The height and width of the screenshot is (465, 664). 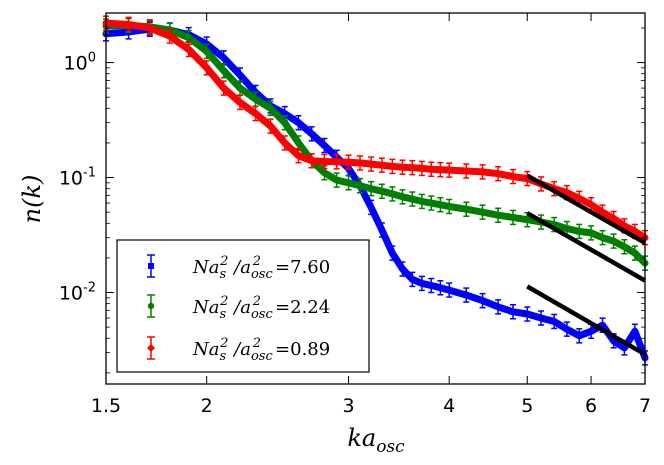 What do you see at coordinates (106, 406) in the screenshot?
I see `x-tick-label: 1.5` at bounding box center [106, 406].